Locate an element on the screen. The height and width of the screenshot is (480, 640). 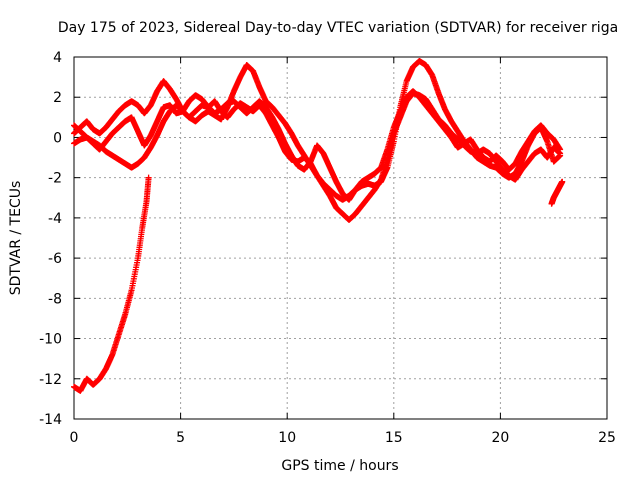
y-tick-label: -6 is located at coordinates (55, 259).